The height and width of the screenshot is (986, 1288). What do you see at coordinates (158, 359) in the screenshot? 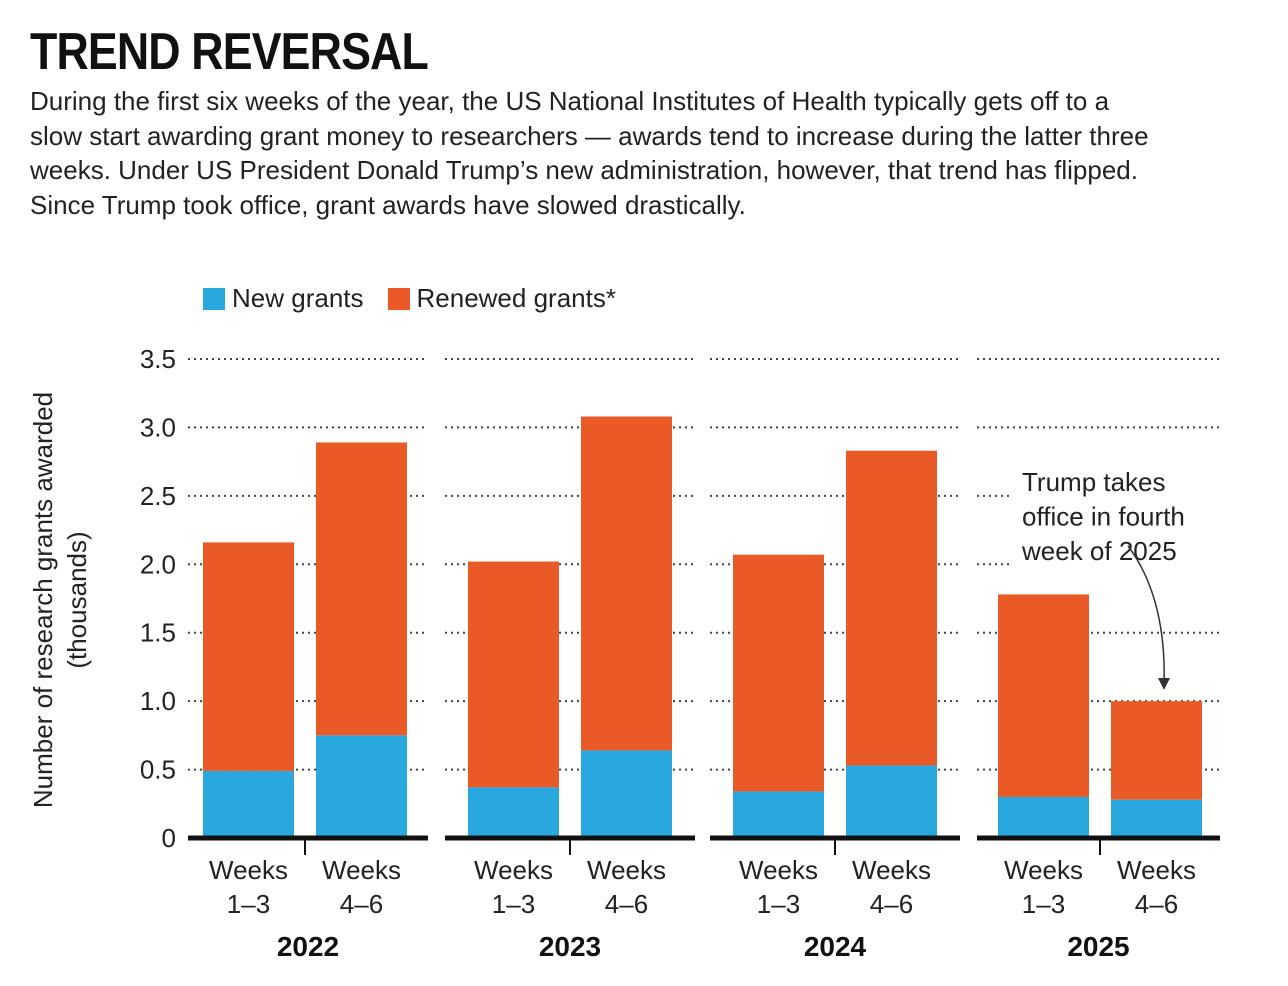
I see `y-tick-label: 3.5` at bounding box center [158, 359].